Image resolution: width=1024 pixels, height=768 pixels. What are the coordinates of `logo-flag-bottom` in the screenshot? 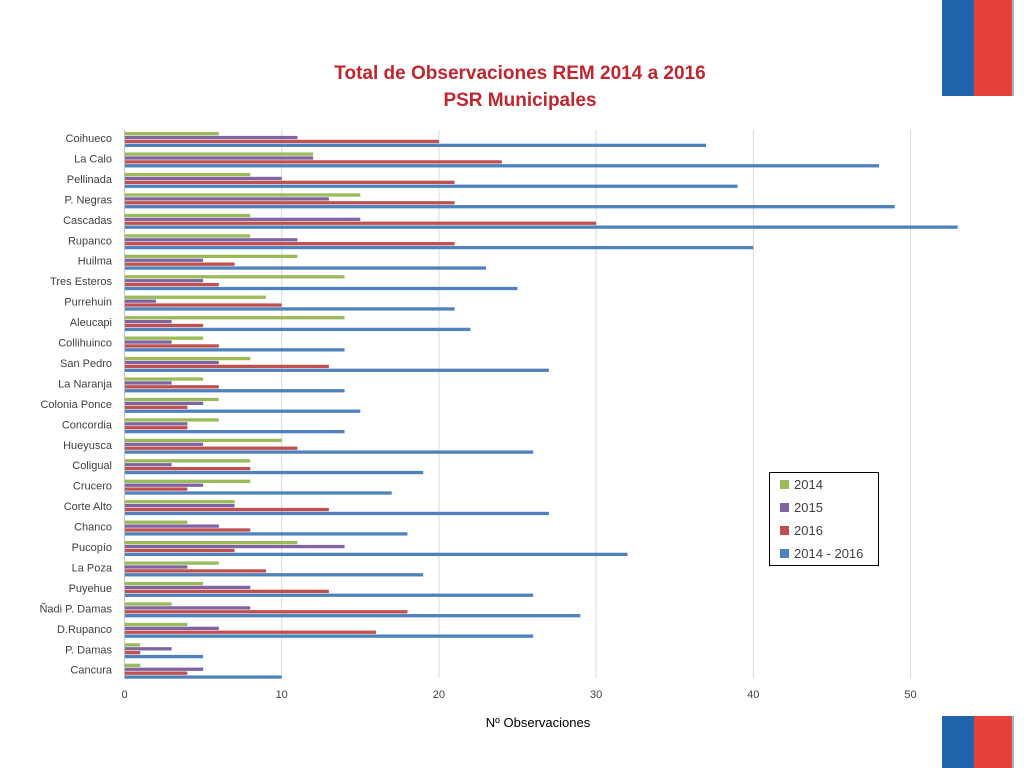 It's located at (978, 742).